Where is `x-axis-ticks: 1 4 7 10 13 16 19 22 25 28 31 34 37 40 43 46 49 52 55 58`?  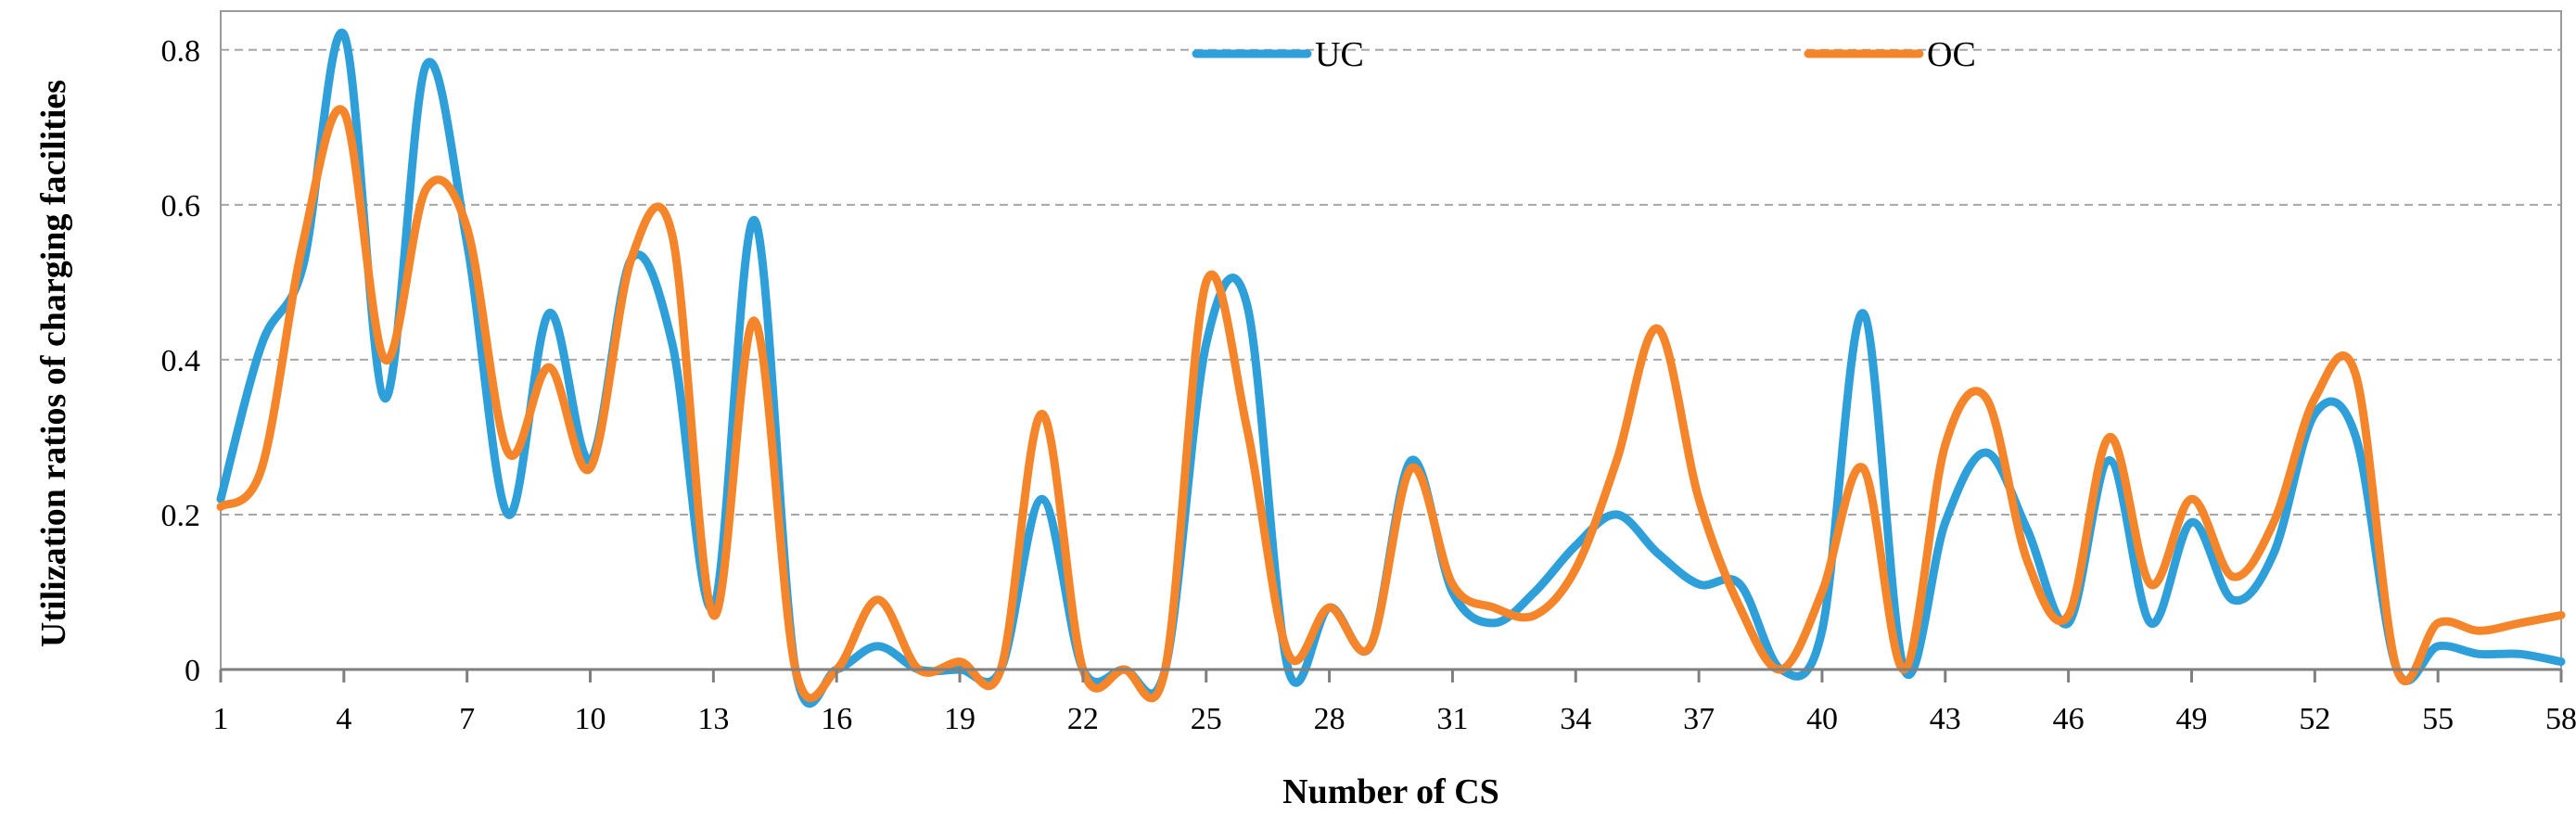
x-axis-ticks: 1 4 7 10 13 16 19 22 25 28 31 34 37 40 43 46 49 52 55 58 is located at coordinates (1394, 702).